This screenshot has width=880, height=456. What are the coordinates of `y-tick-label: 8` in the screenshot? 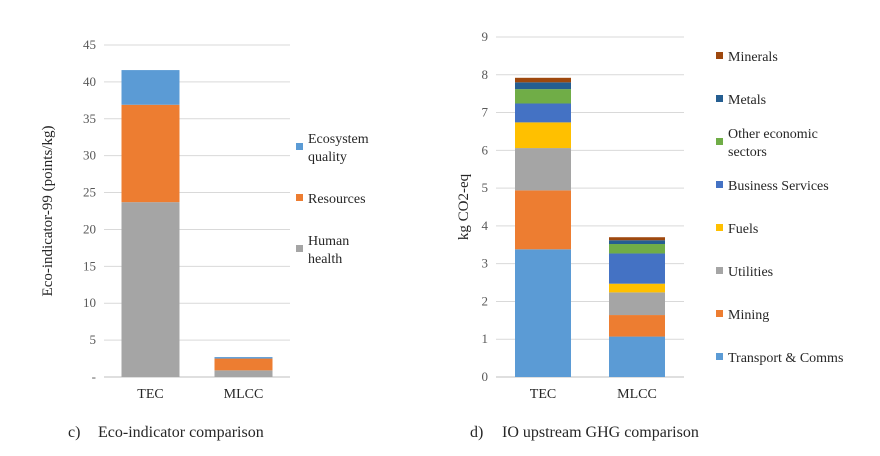 It's located at (485, 74).